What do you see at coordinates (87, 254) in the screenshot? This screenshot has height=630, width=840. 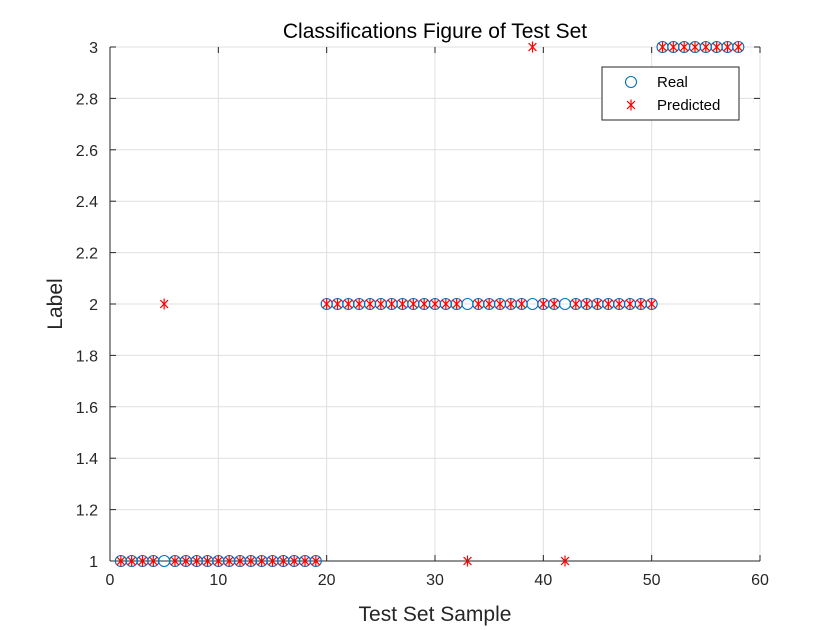 I see `y-tick-label: 2.2` at bounding box center [87, 254].